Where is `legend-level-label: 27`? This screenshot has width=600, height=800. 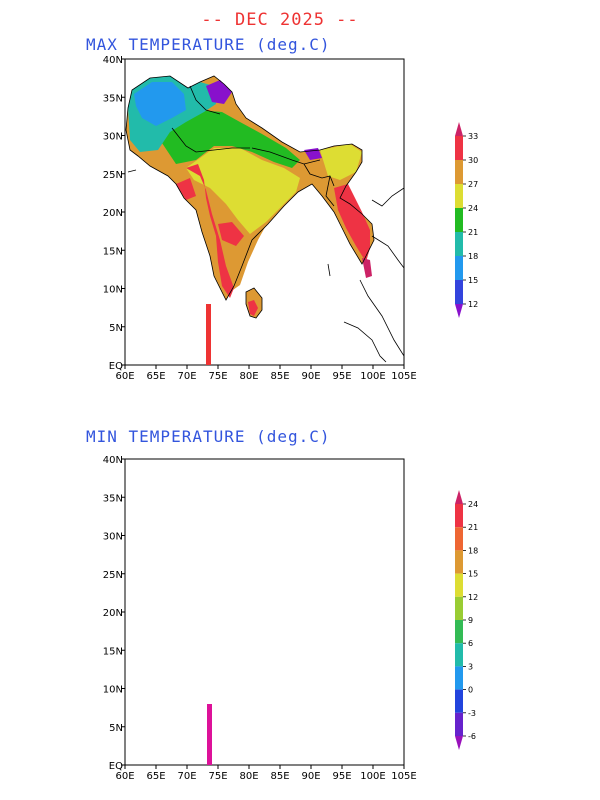
legend-level-label: 27 is located at coordinates (473, 184).